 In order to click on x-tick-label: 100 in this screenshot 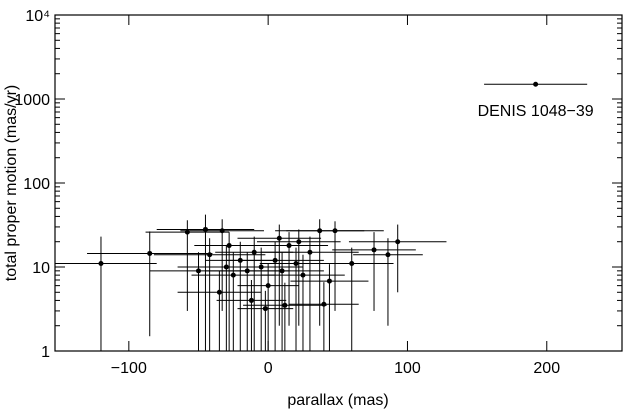, I will do `click(407, 368)`.